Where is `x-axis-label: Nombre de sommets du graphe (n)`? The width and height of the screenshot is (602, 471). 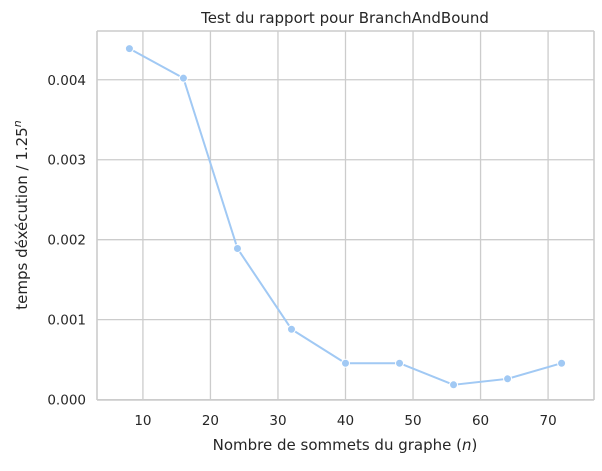
x-axis-label: Nombre de sommets du graphe (n) is located at coordinates (345, 445).